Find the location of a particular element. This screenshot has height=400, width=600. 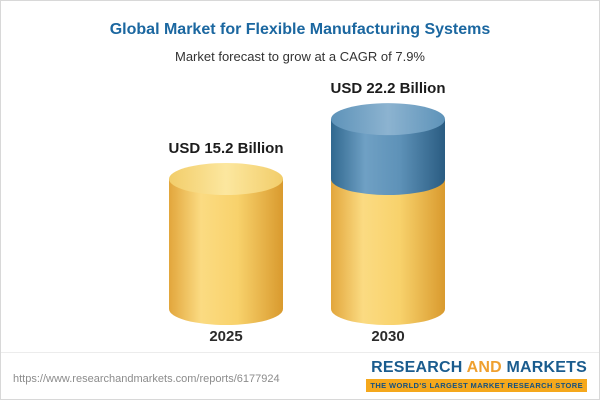

logo-wordmark: RESEARCH AND MARKETS is located at coordinates (476, 368).